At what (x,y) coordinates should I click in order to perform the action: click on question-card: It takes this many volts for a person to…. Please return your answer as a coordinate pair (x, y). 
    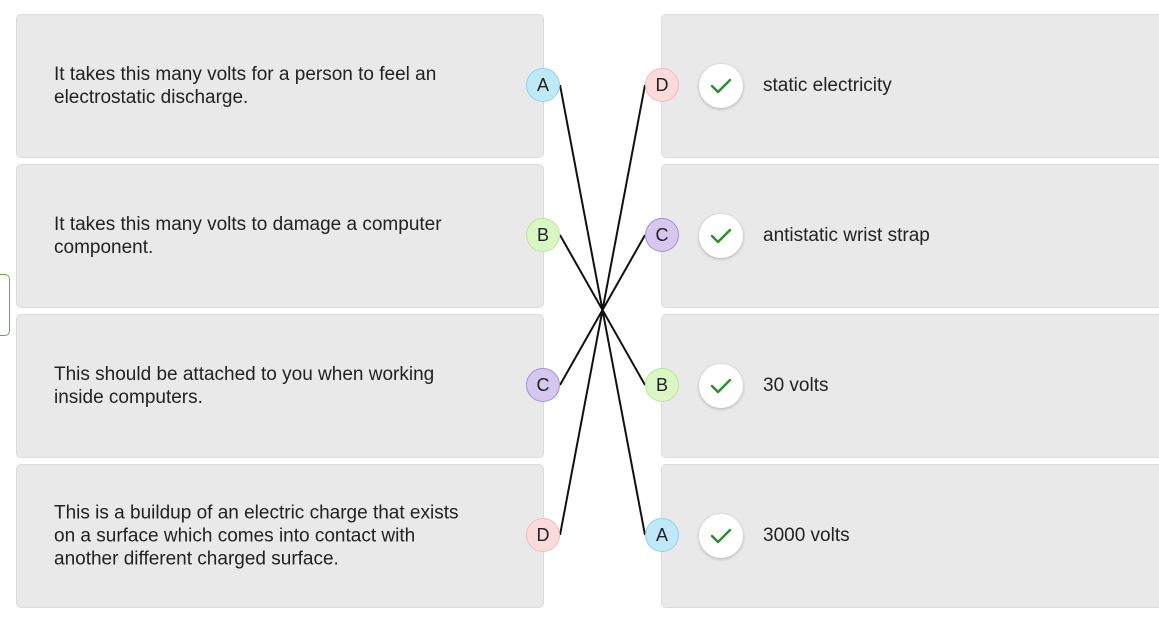
    Looking at the image, I should click on (280, 86).